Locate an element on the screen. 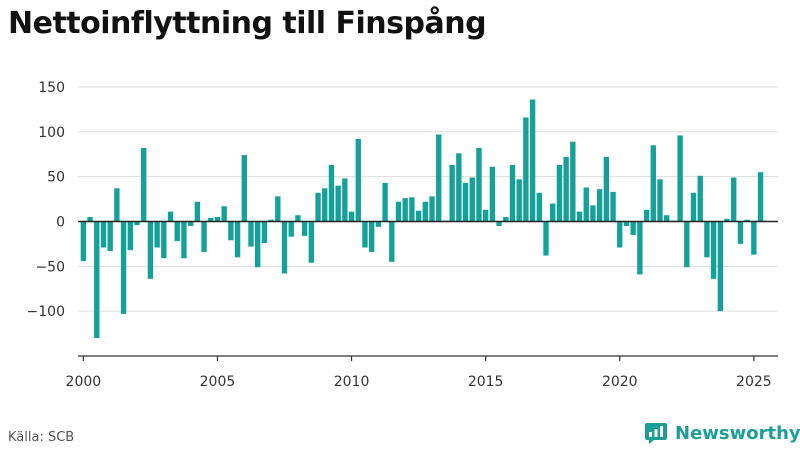 The height and width of the screenshot is (450, 800). y-tick-labels: −100 −50 0 50 100 150 is located at coordinates (46, 200).